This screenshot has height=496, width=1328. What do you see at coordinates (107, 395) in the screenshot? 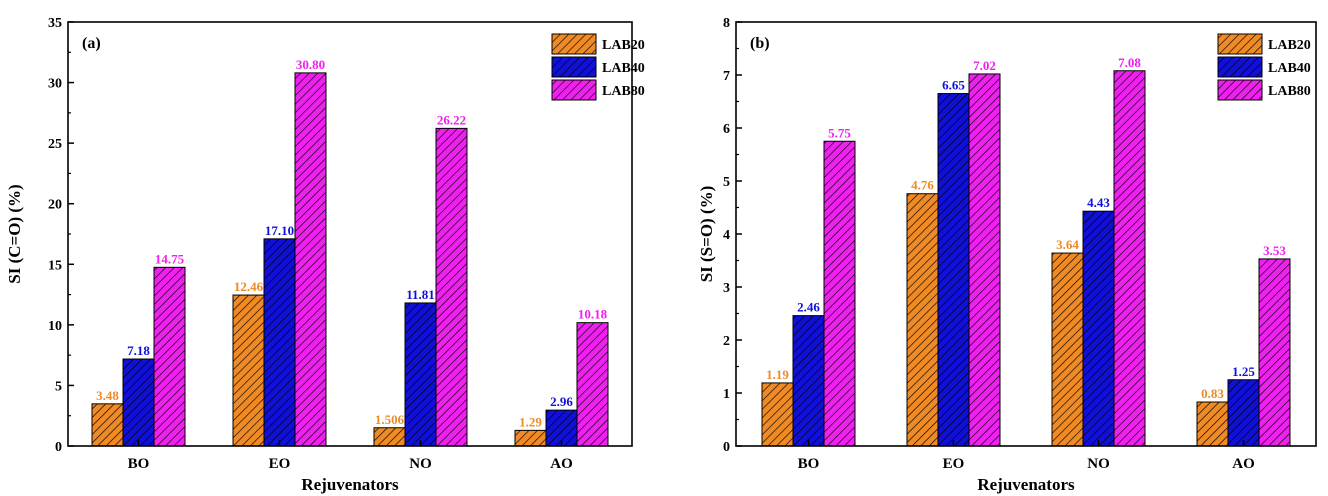
I see `data-label-bo-lab20: 3.48` at bounding box center [107, 395].